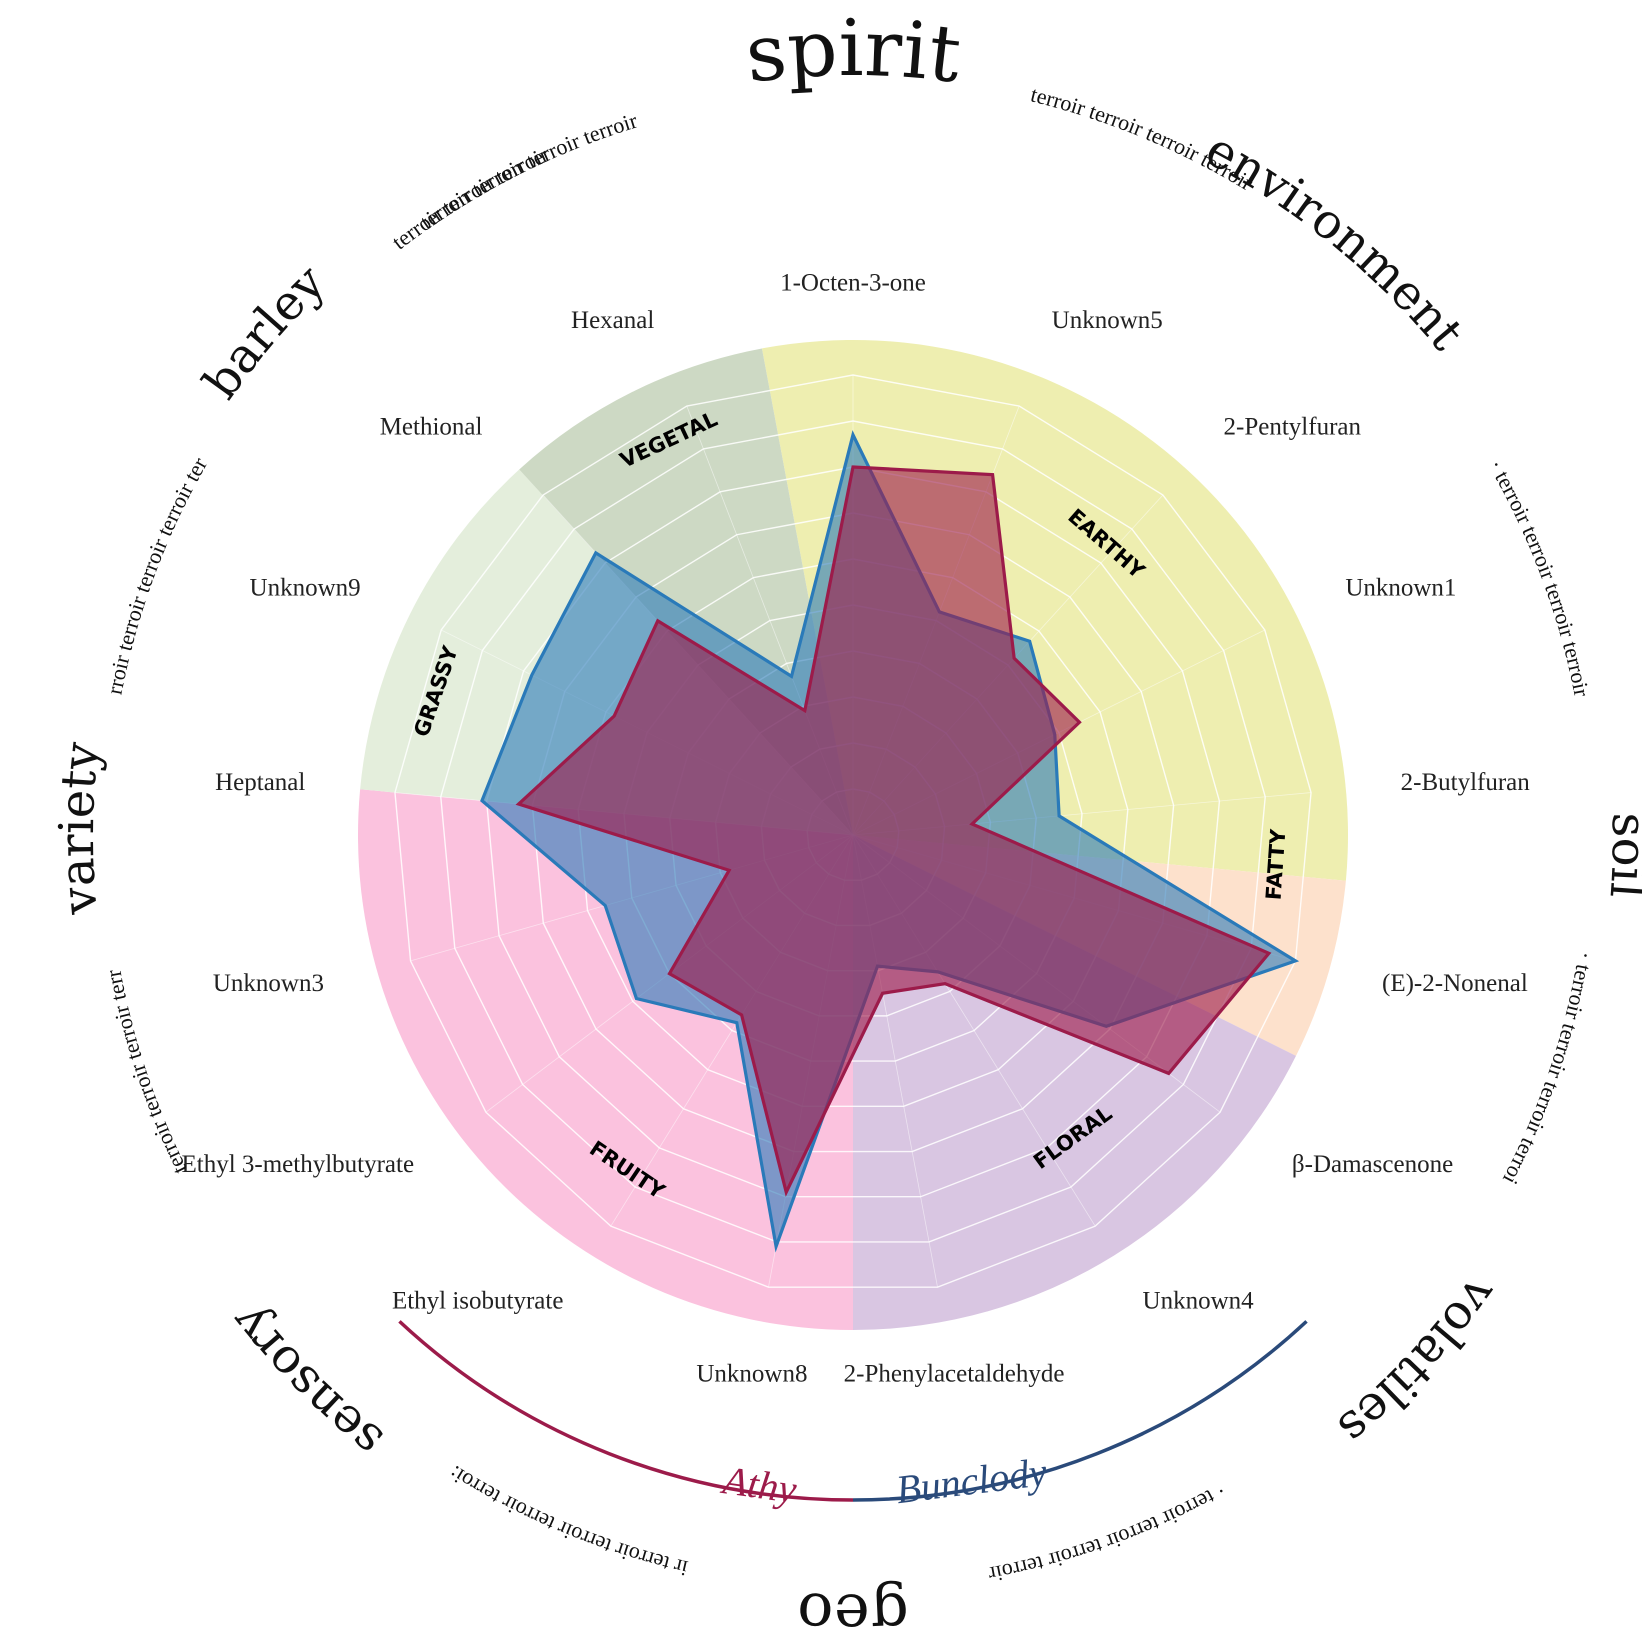 Image resolution: width=1642 pixels, height=1650 pixels. Describe the element at coordinates (1455, 983) in the screenshot. I see `axis-label: (E)-2-Nonenal` at that location.